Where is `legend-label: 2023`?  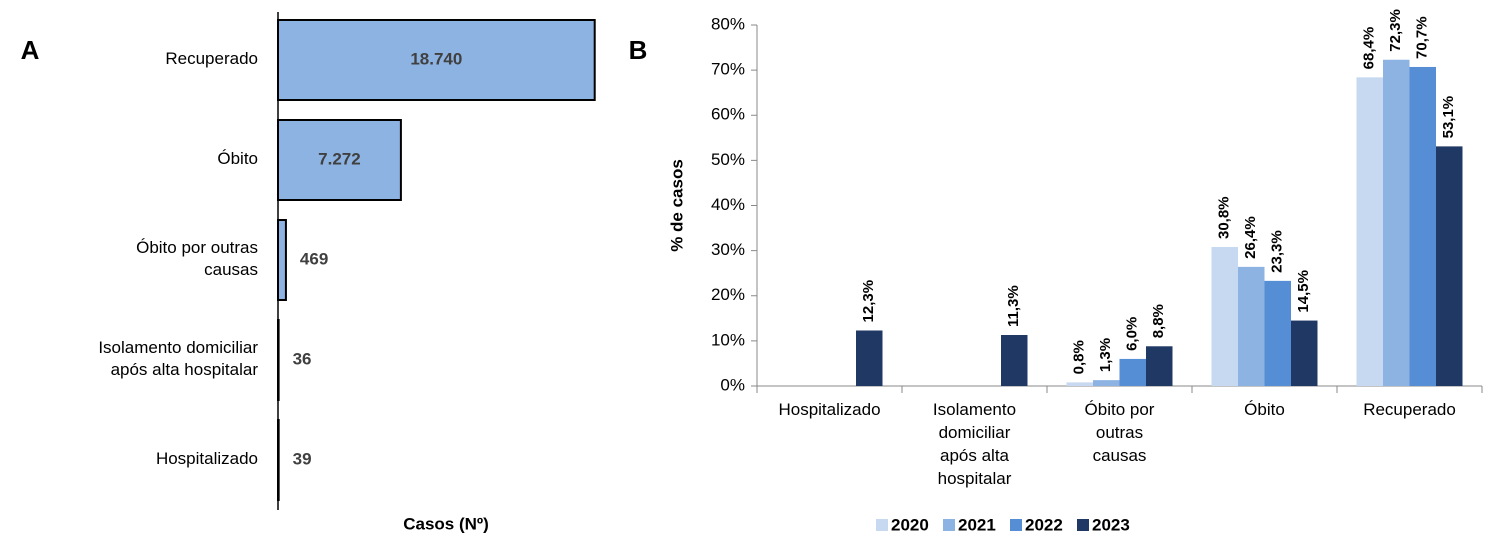
legend-label: 2023 is located at coordinates (1111, 524).